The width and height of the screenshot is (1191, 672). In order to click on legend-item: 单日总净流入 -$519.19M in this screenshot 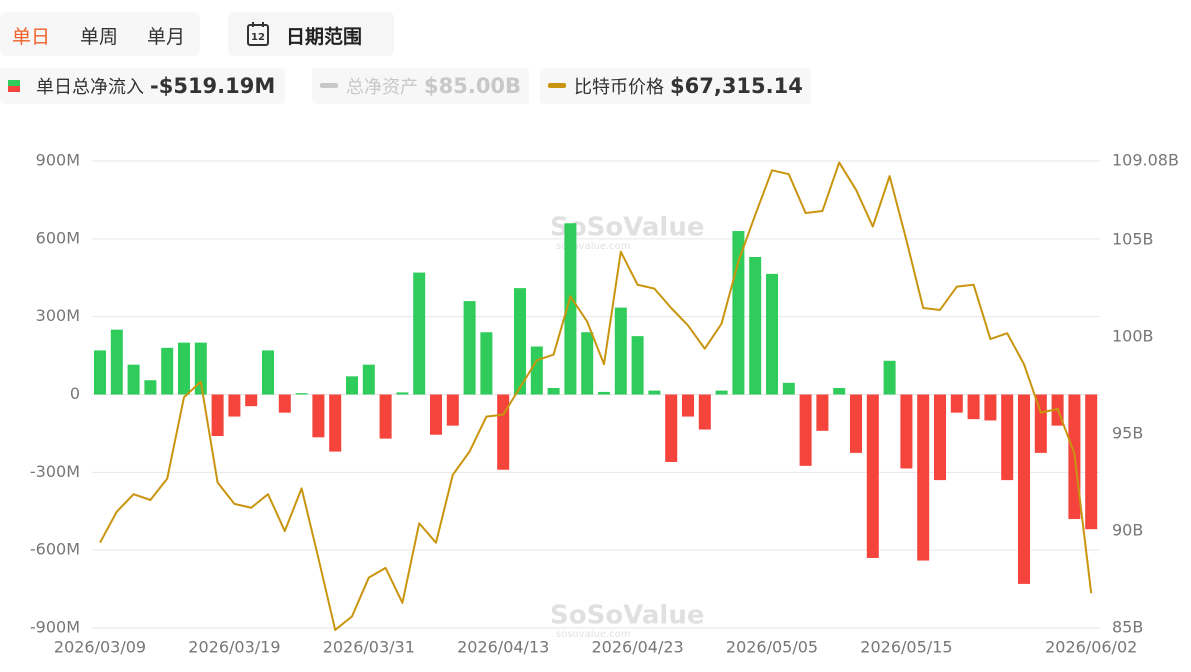, I will do `click(143, 86)`.